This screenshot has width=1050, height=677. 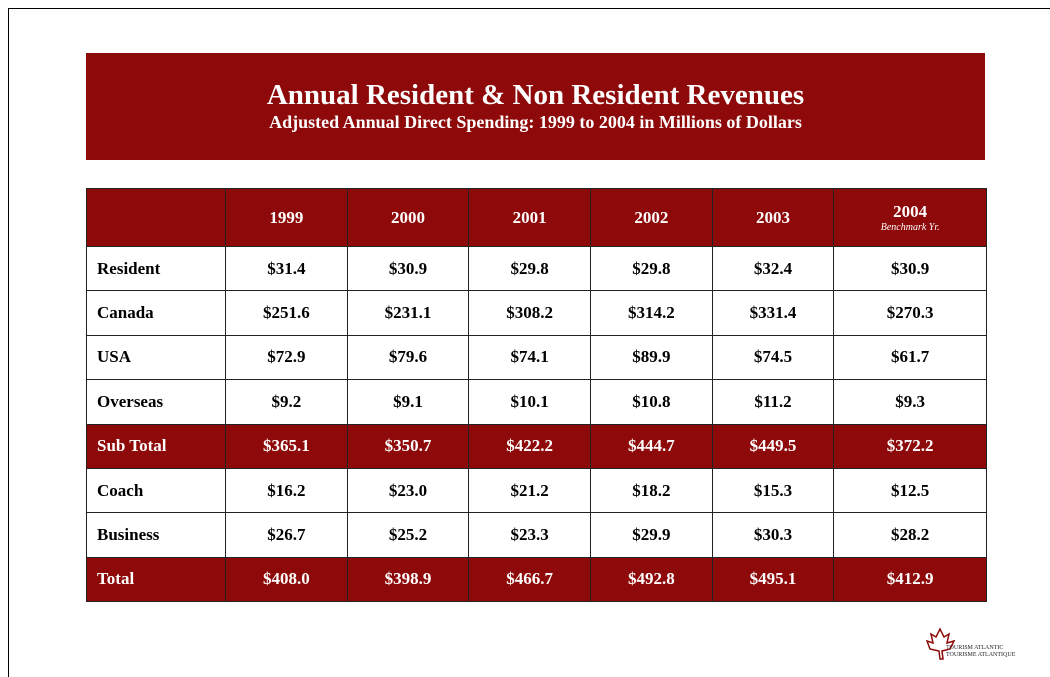 What do you see at coordinates (156, 217) in the screenshot?
I see `corner-cell` at bounding box center [156, 217].